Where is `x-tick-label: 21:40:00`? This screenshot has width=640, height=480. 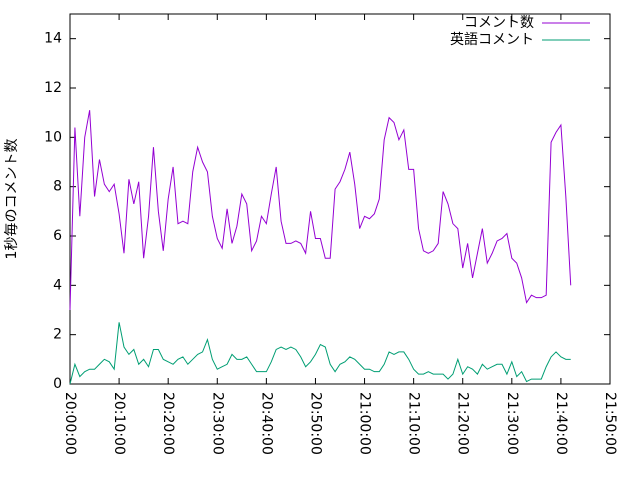
x-tick-label: 21:40:00 is located at coordinates (561, 423).